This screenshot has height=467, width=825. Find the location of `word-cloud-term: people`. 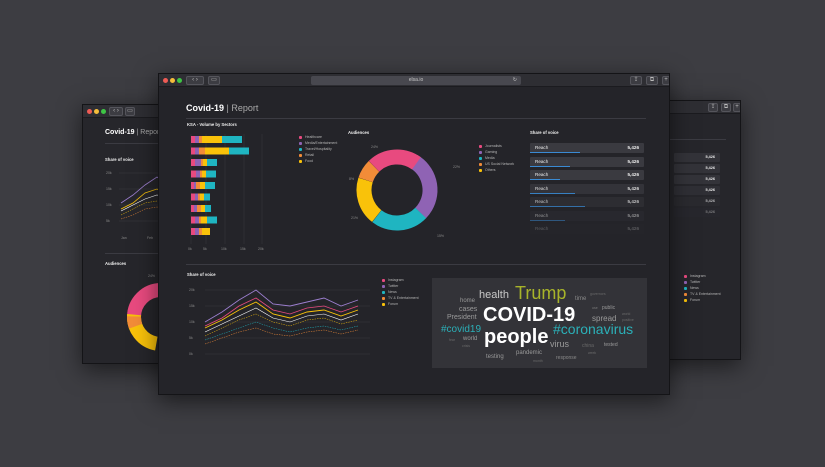

word-cloud-term: people is located at coordinates (516, 337).